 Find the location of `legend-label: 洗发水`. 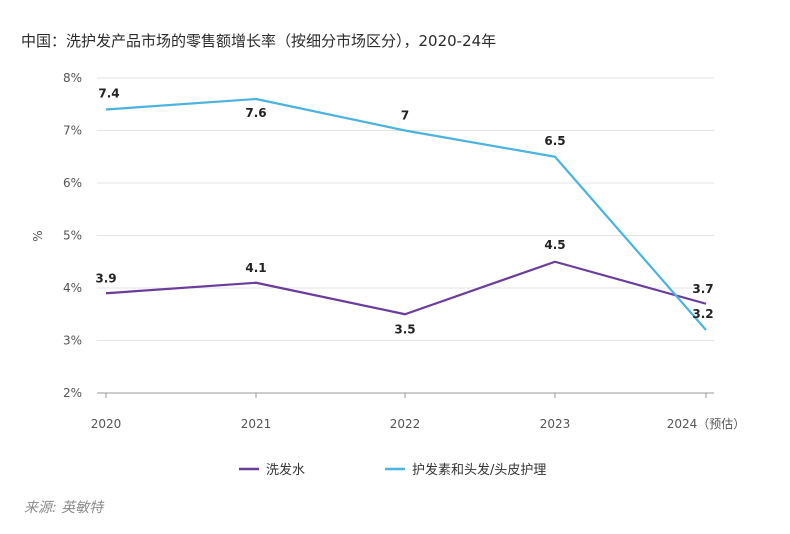

legend-label: 洗发水 is located at coordinates (285, 470).